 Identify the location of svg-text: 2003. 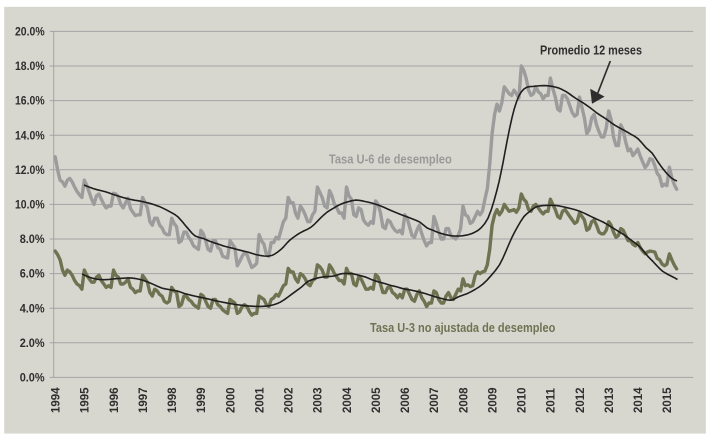
(319, 400).